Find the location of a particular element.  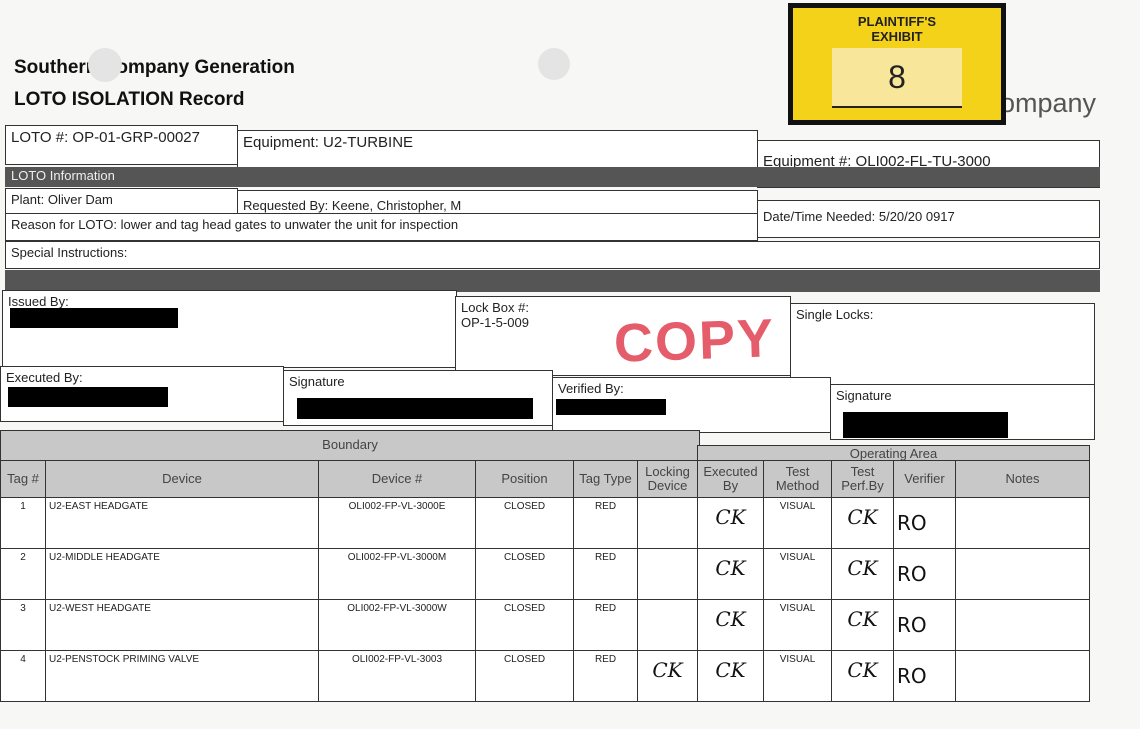

cell-tag: 3 is located at coordinates (23, 625).